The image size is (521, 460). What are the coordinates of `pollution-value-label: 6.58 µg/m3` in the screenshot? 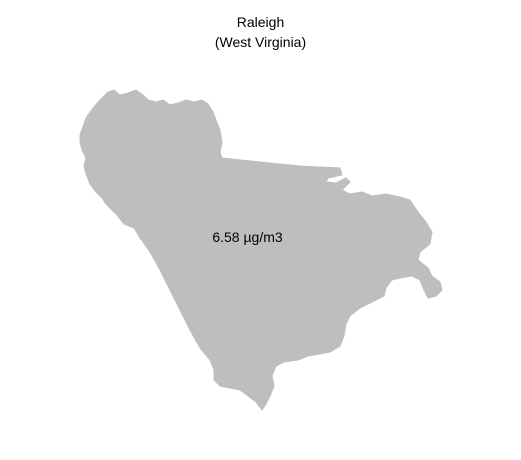 It's located at (247, 237).